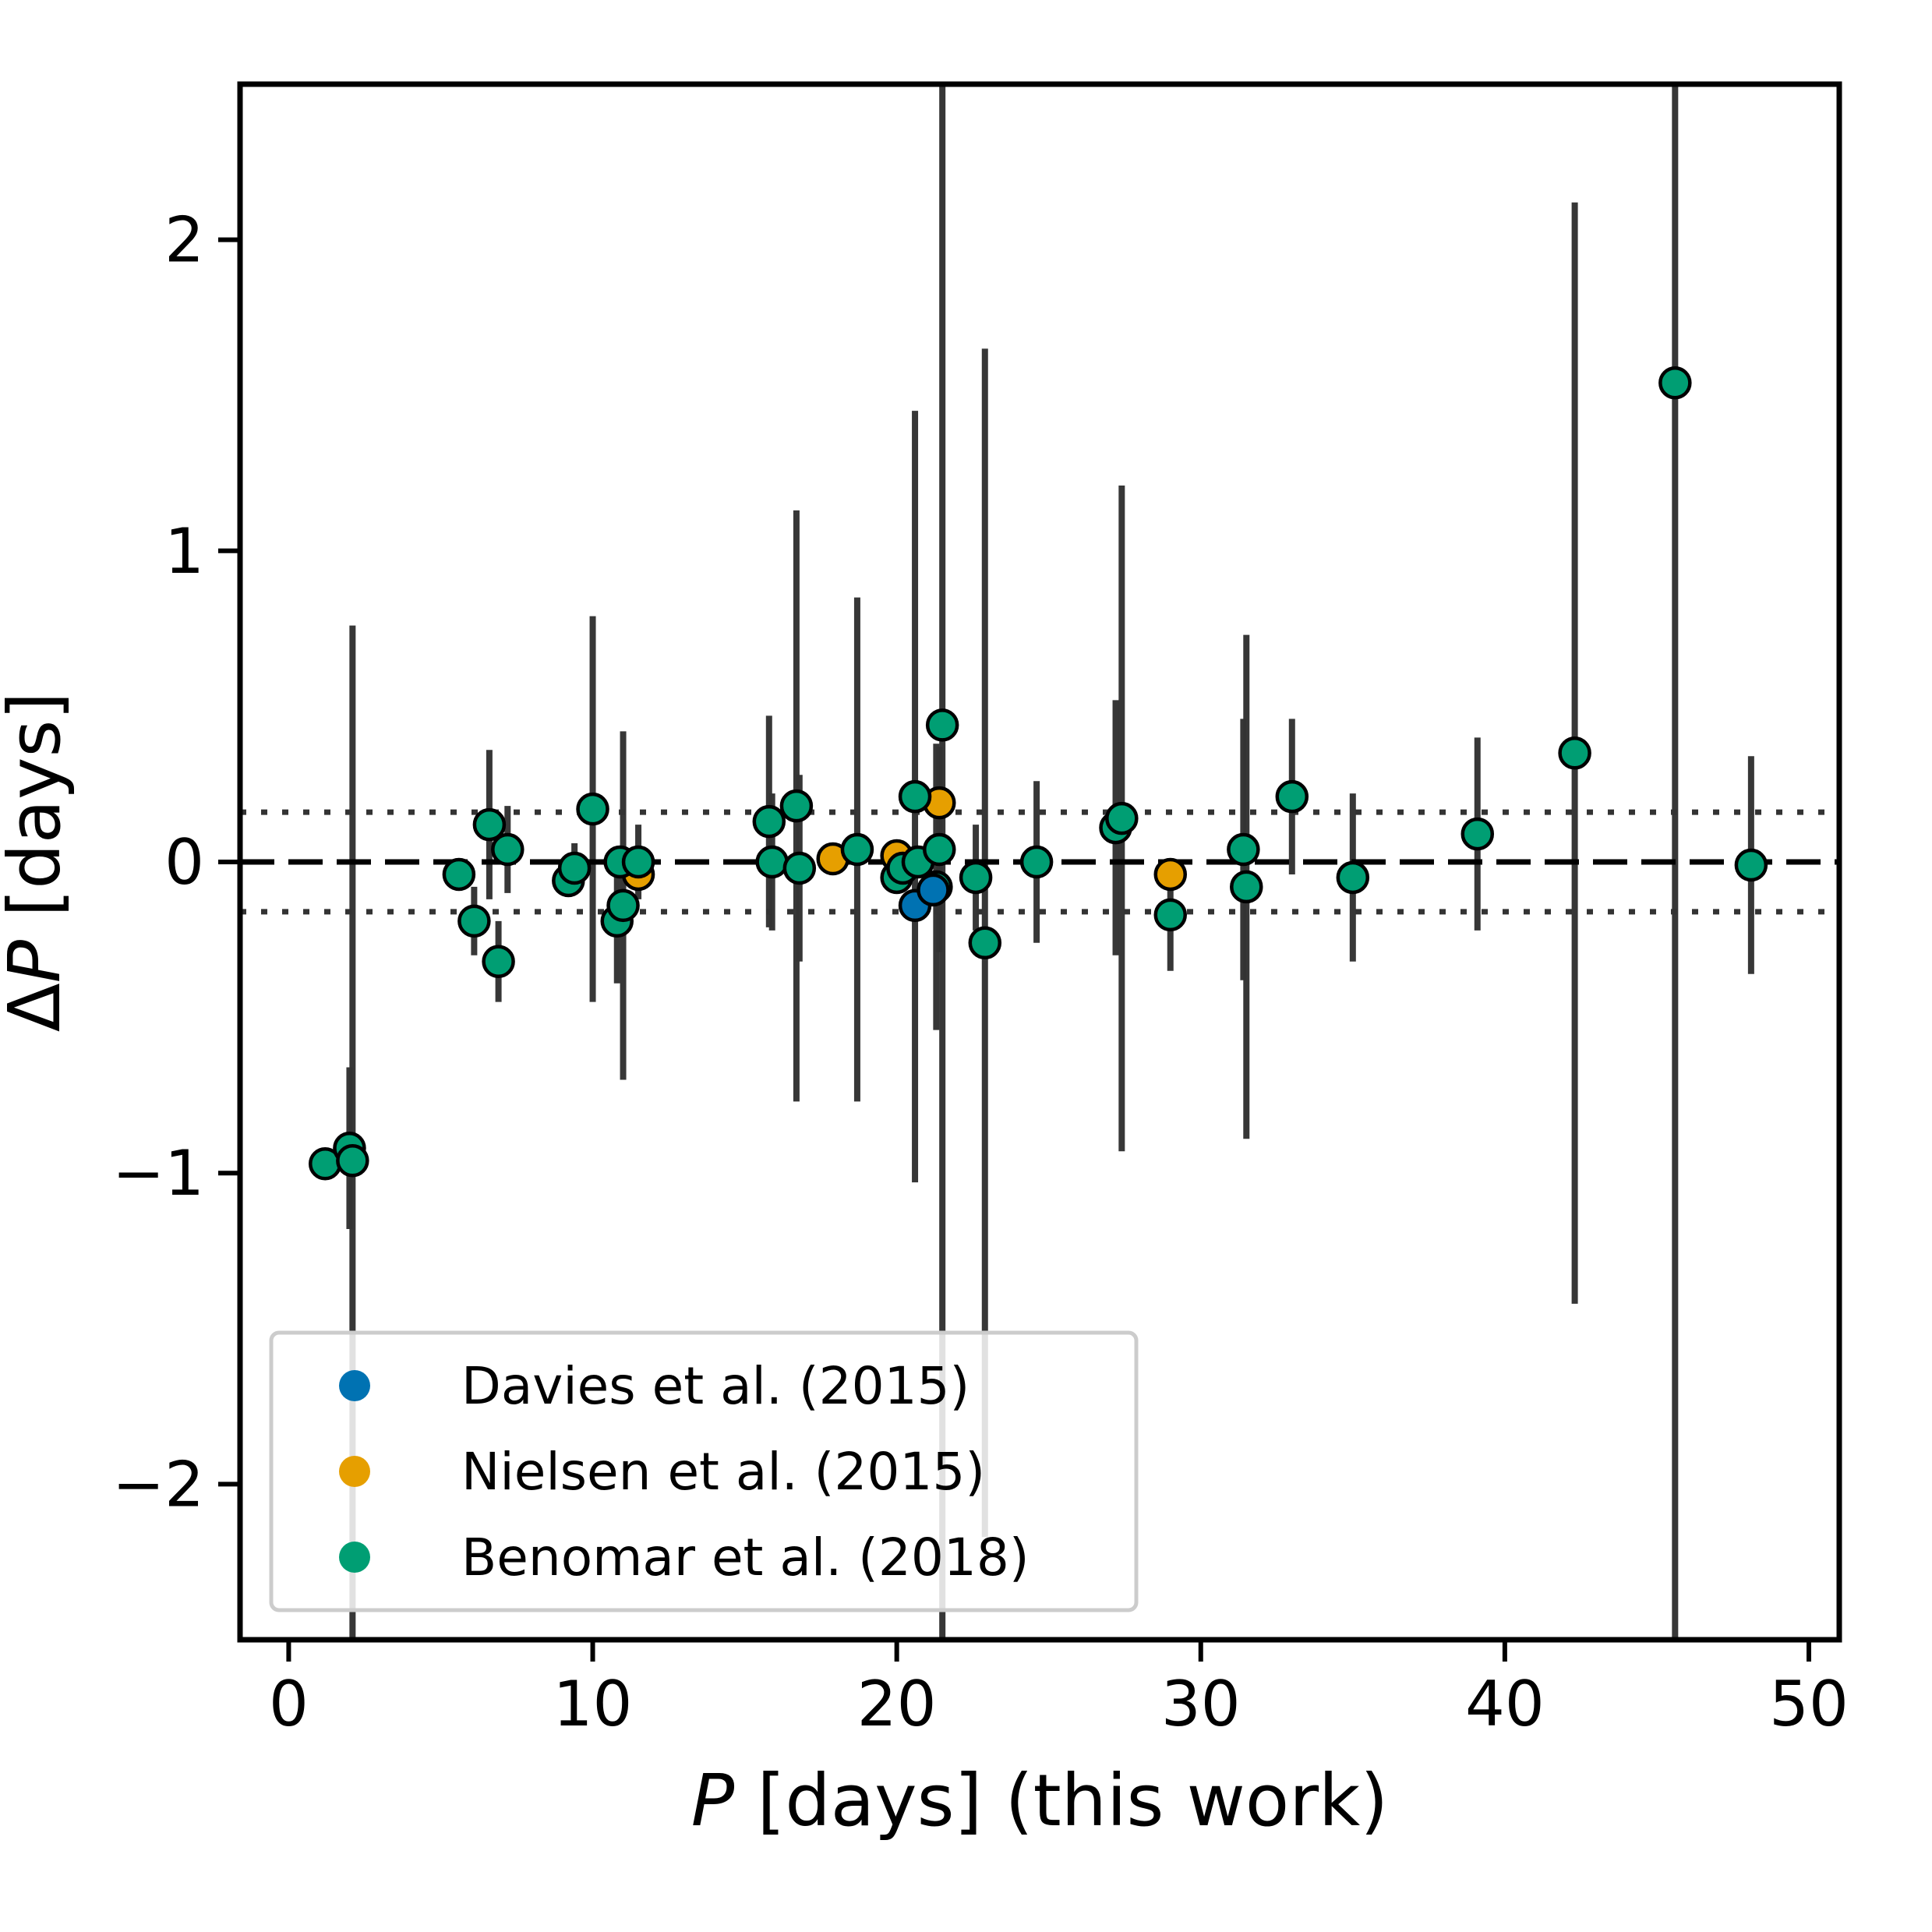 The width and height of the screenshot is (1932, 1932). I want to click on legend-label: Davies et al. (2015), so click(716, 1386).